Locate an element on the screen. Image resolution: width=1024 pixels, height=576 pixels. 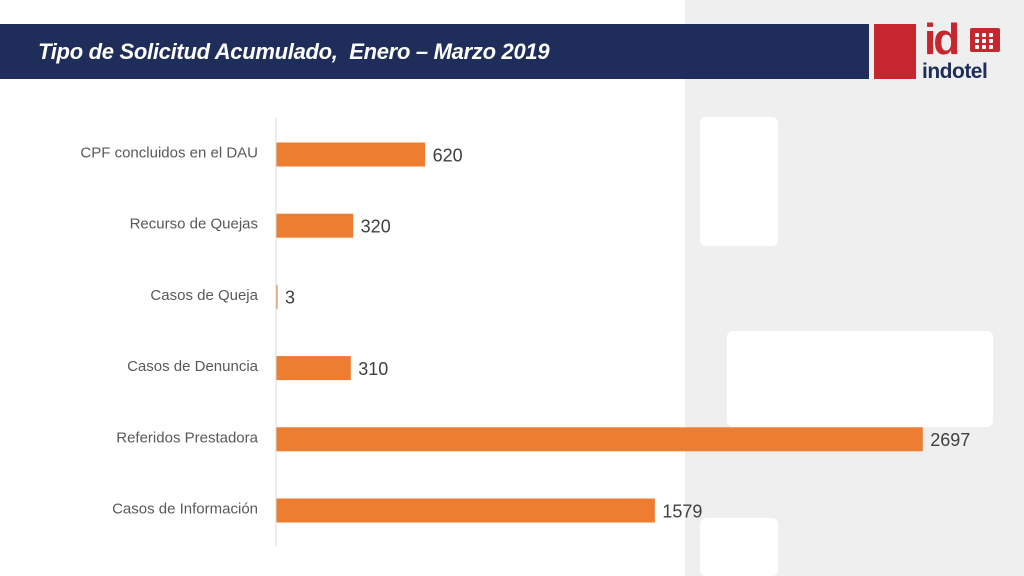
category-label: Recurso de Quejas is located at coordinates (194, 224).